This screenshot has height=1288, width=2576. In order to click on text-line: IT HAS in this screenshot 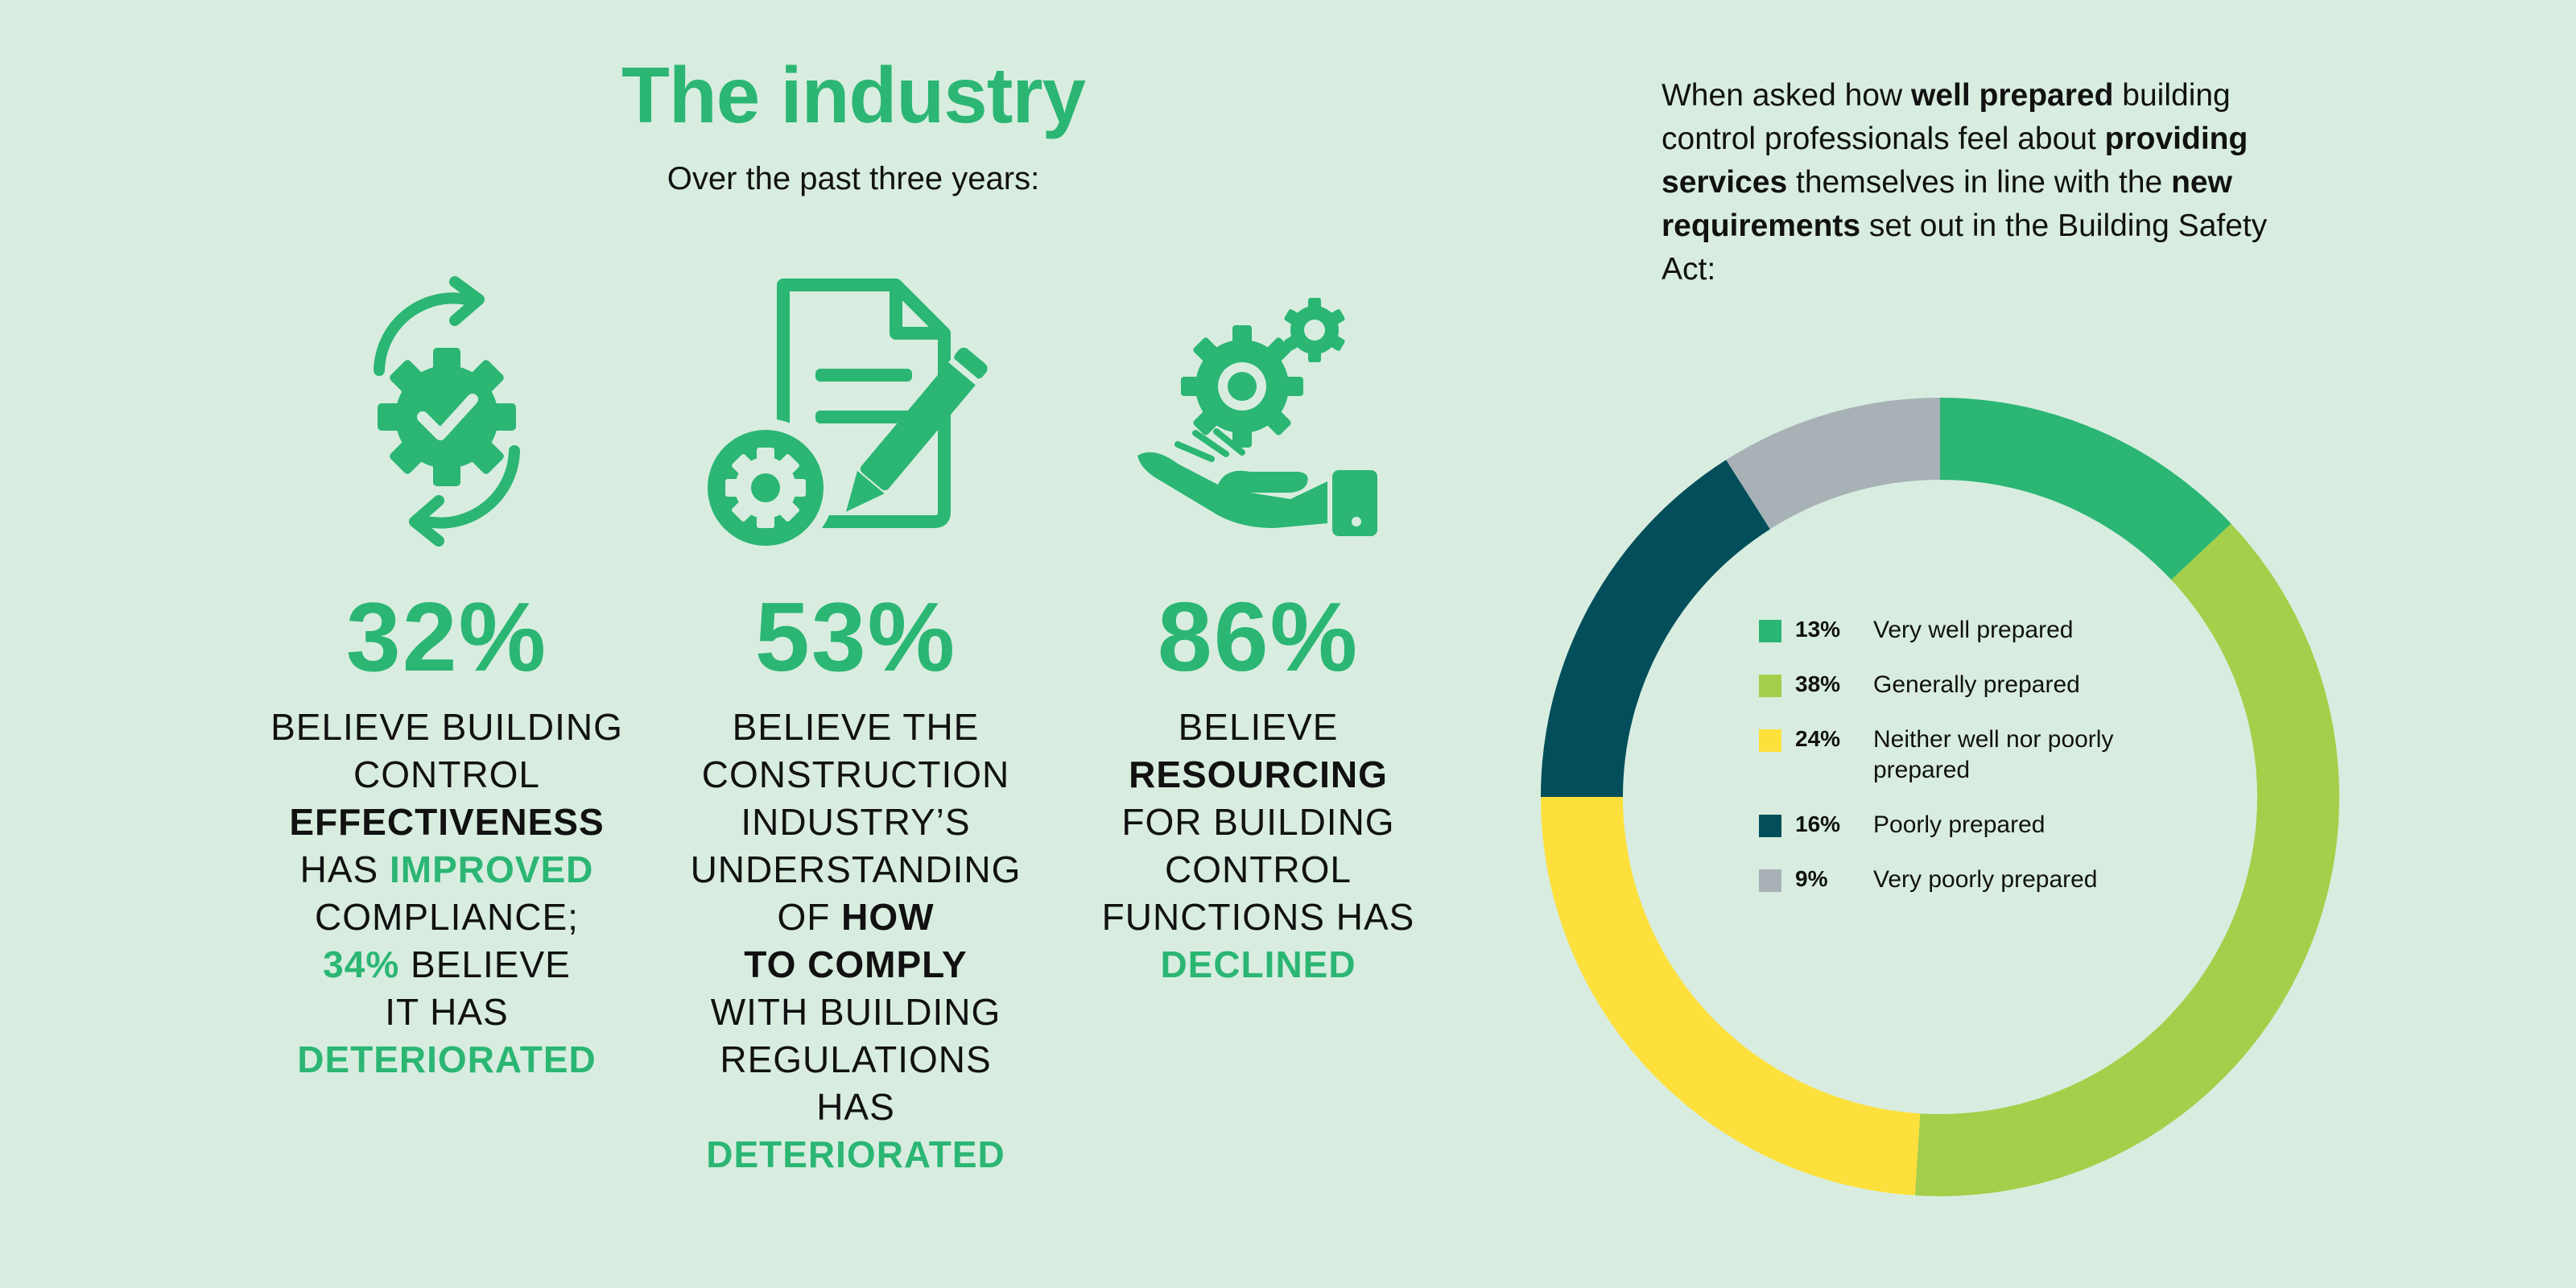, I will do `click(447, 1012)`.